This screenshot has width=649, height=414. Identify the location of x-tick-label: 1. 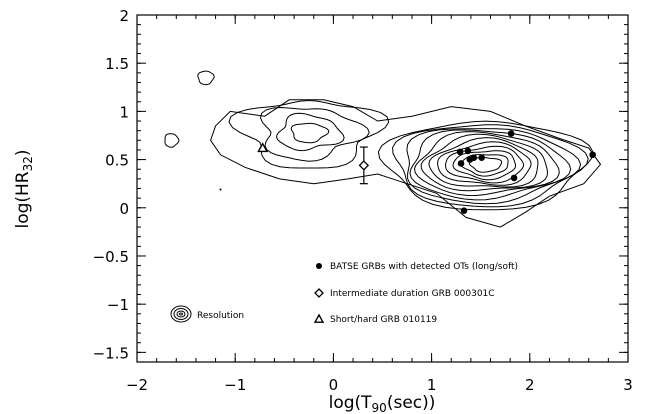
(432, 385).